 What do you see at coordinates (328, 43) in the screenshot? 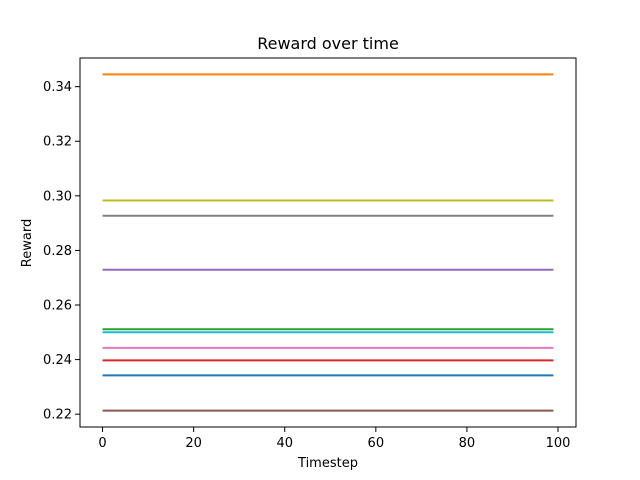
I see `chart-title: Reward over time` at bounding box center [328, 43].